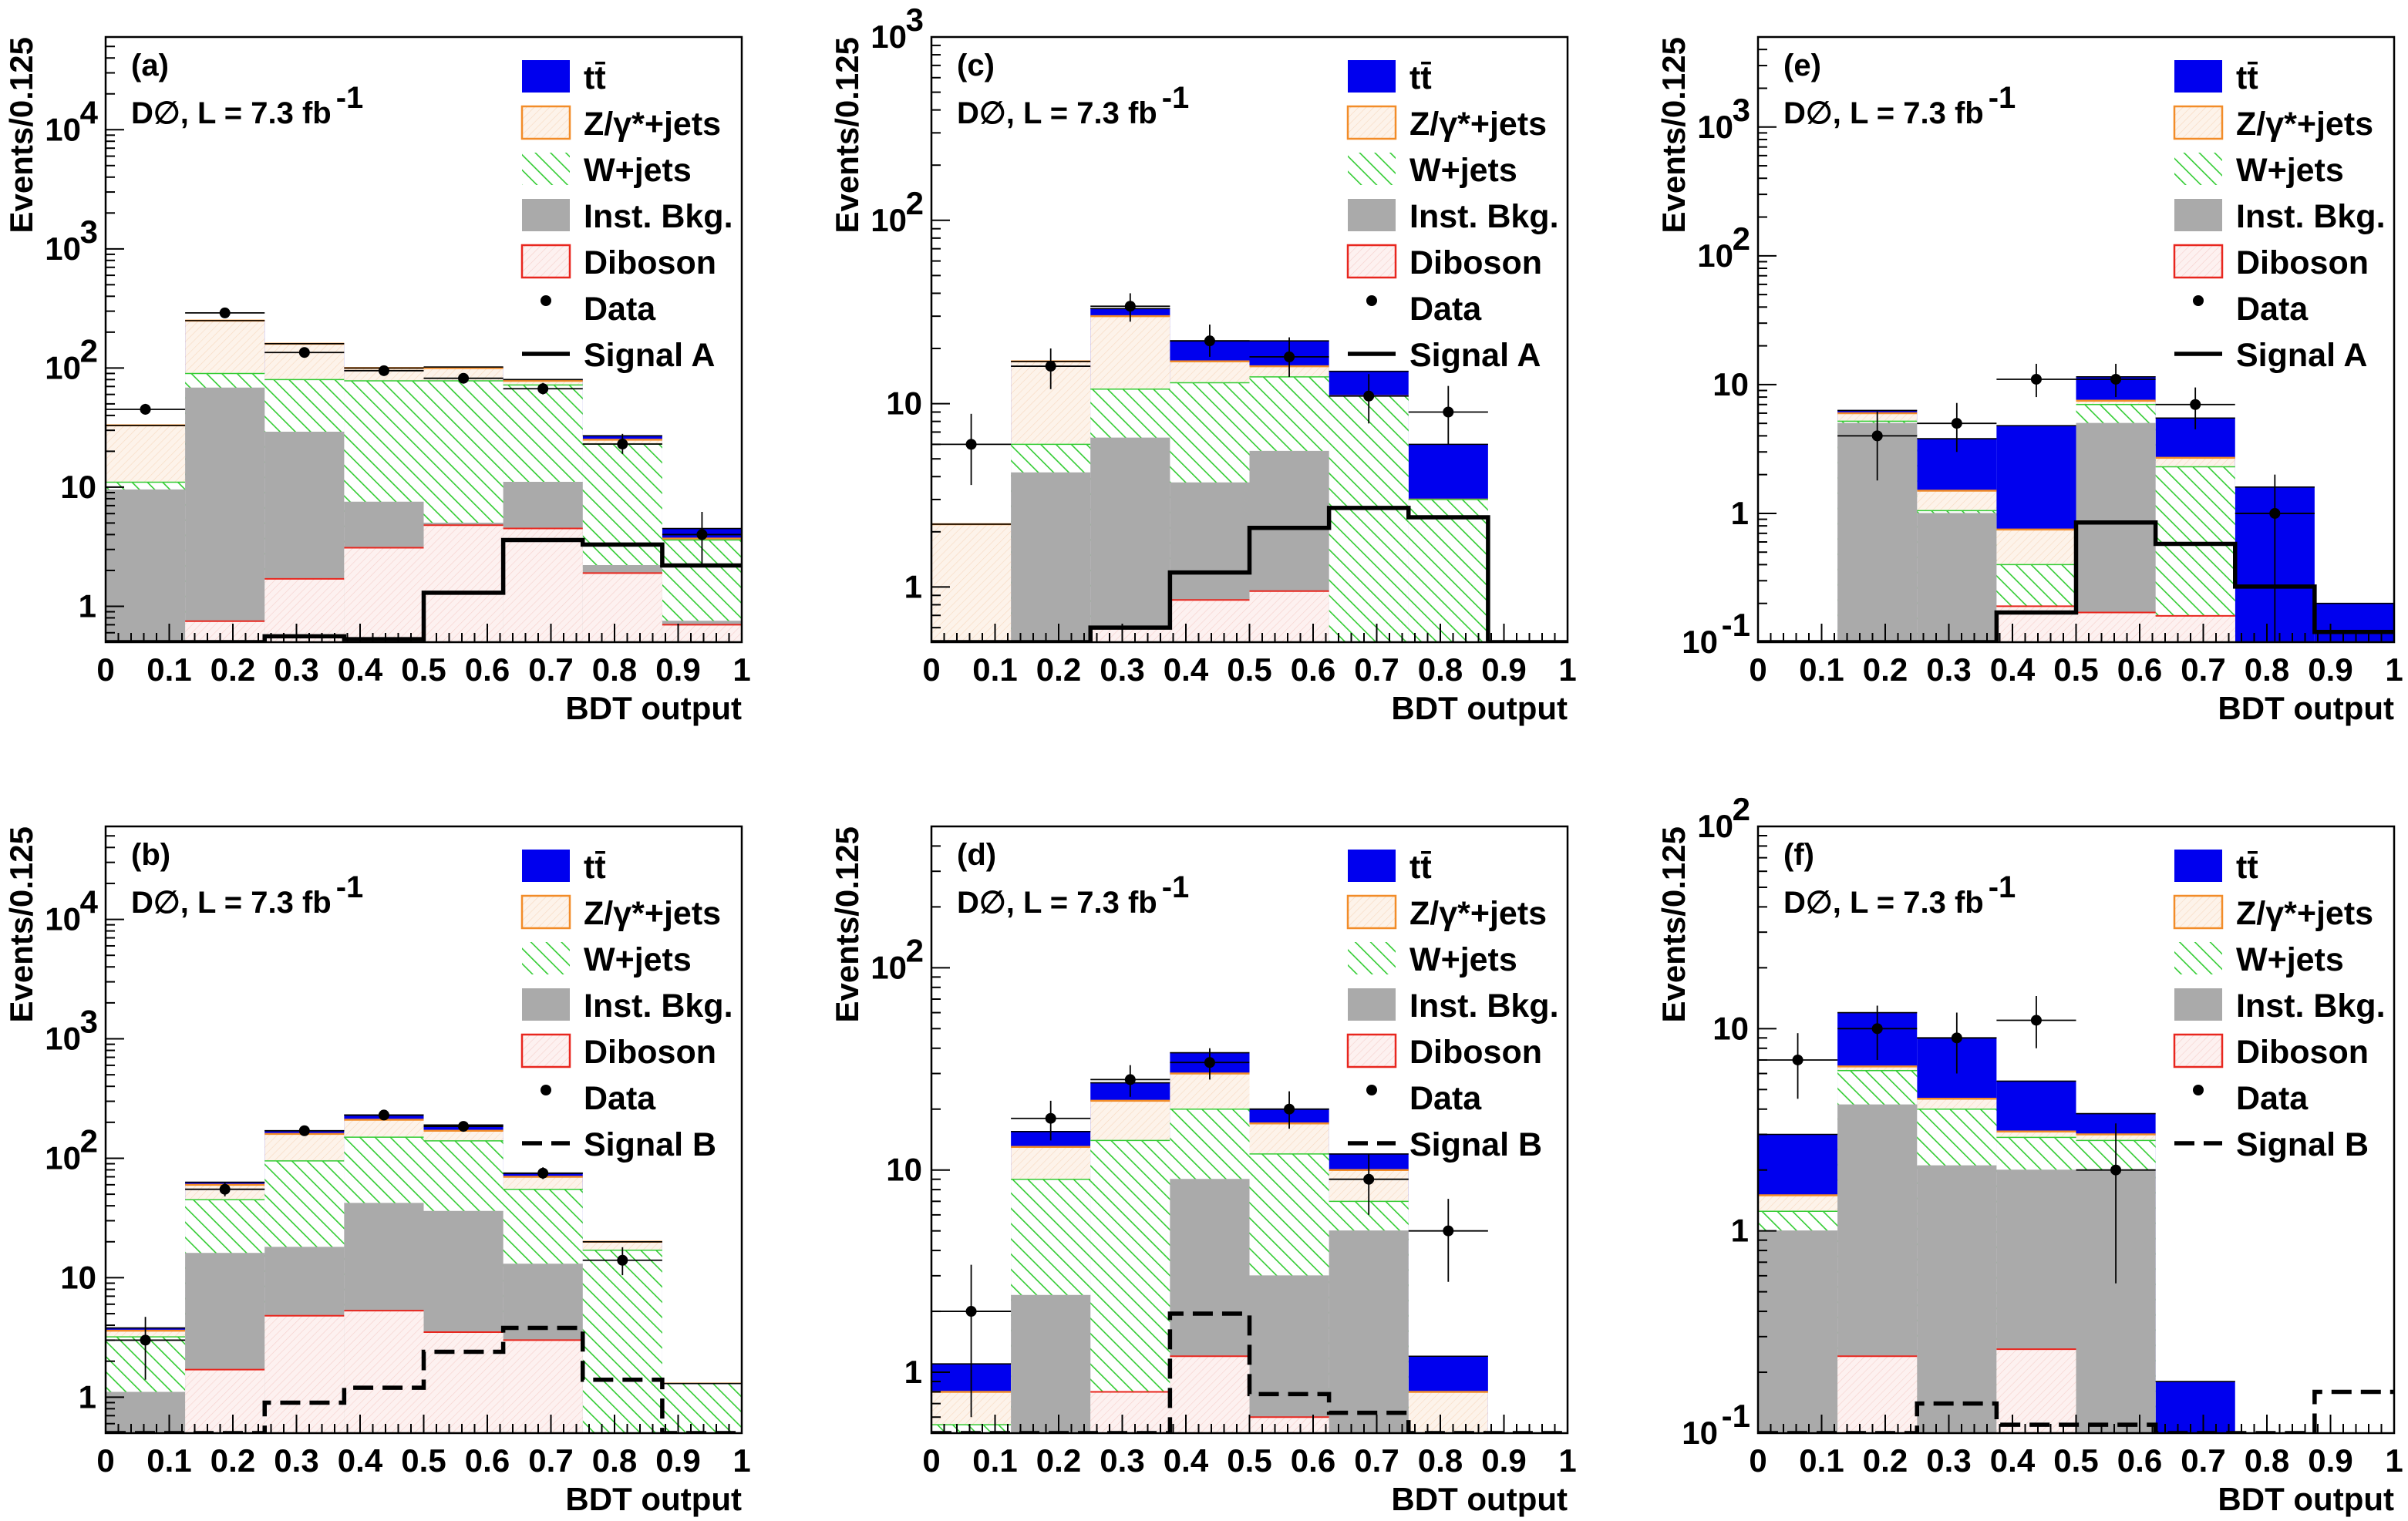 Image resolution: width=2408 pixels, height=1521 pixels. Describe the element at coordinates (1249, 1460) in the screenshot. I see `x-tick-label: 0.5` at that location.